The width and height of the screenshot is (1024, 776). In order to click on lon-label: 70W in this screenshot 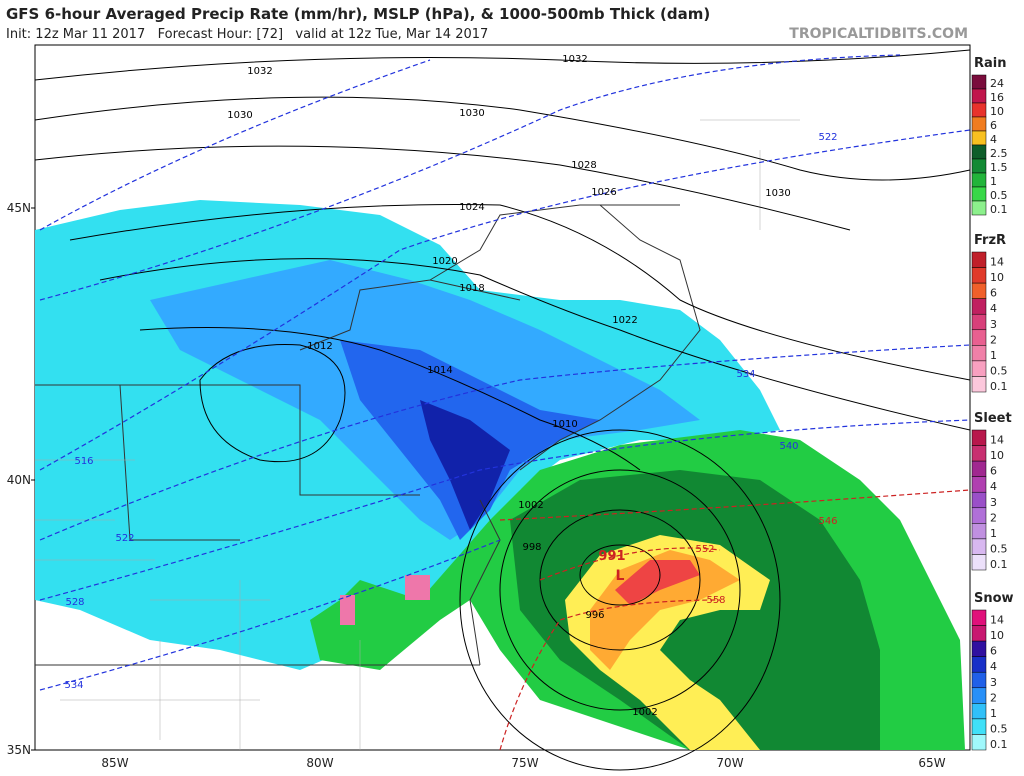, I will do `click(729, 763)`.